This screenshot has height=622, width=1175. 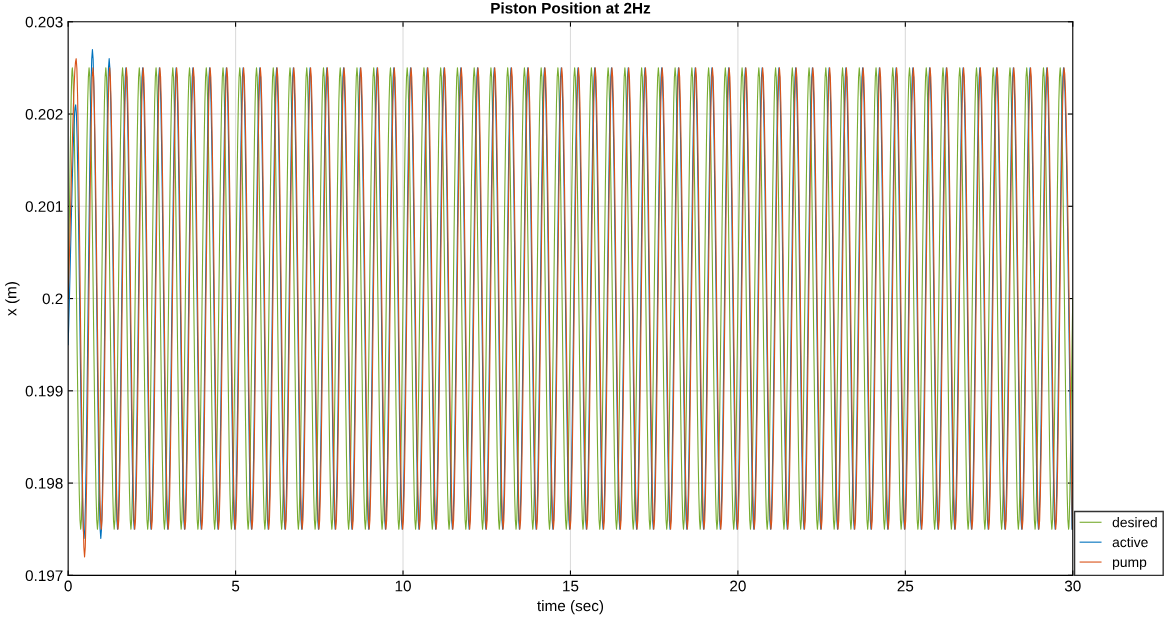 I want to click on legend-label: active, so click(x=1130, y=542).